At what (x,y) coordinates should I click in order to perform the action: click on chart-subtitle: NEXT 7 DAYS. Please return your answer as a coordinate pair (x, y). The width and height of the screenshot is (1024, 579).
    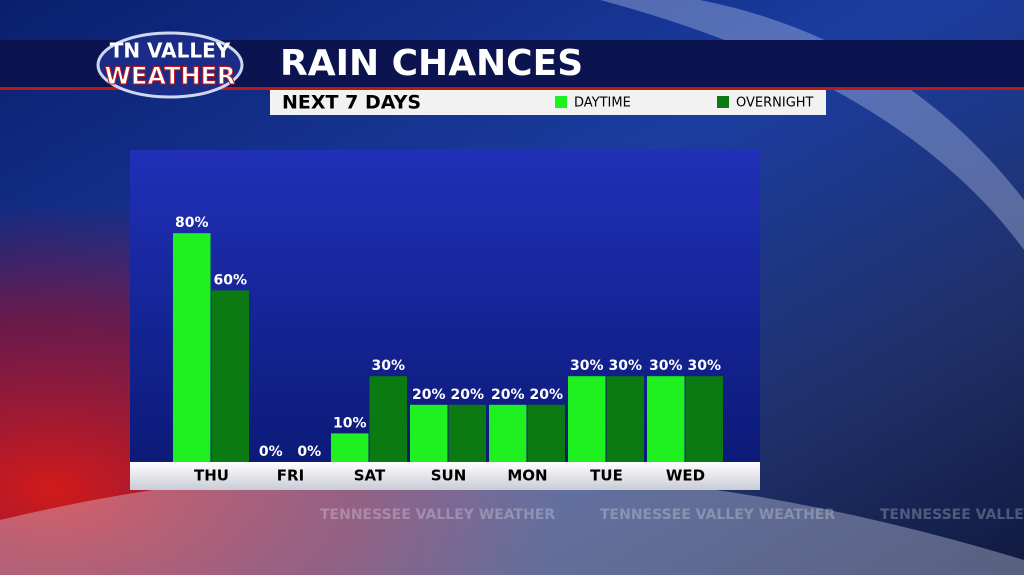
    Looking at the image, I should click on (351, 103).